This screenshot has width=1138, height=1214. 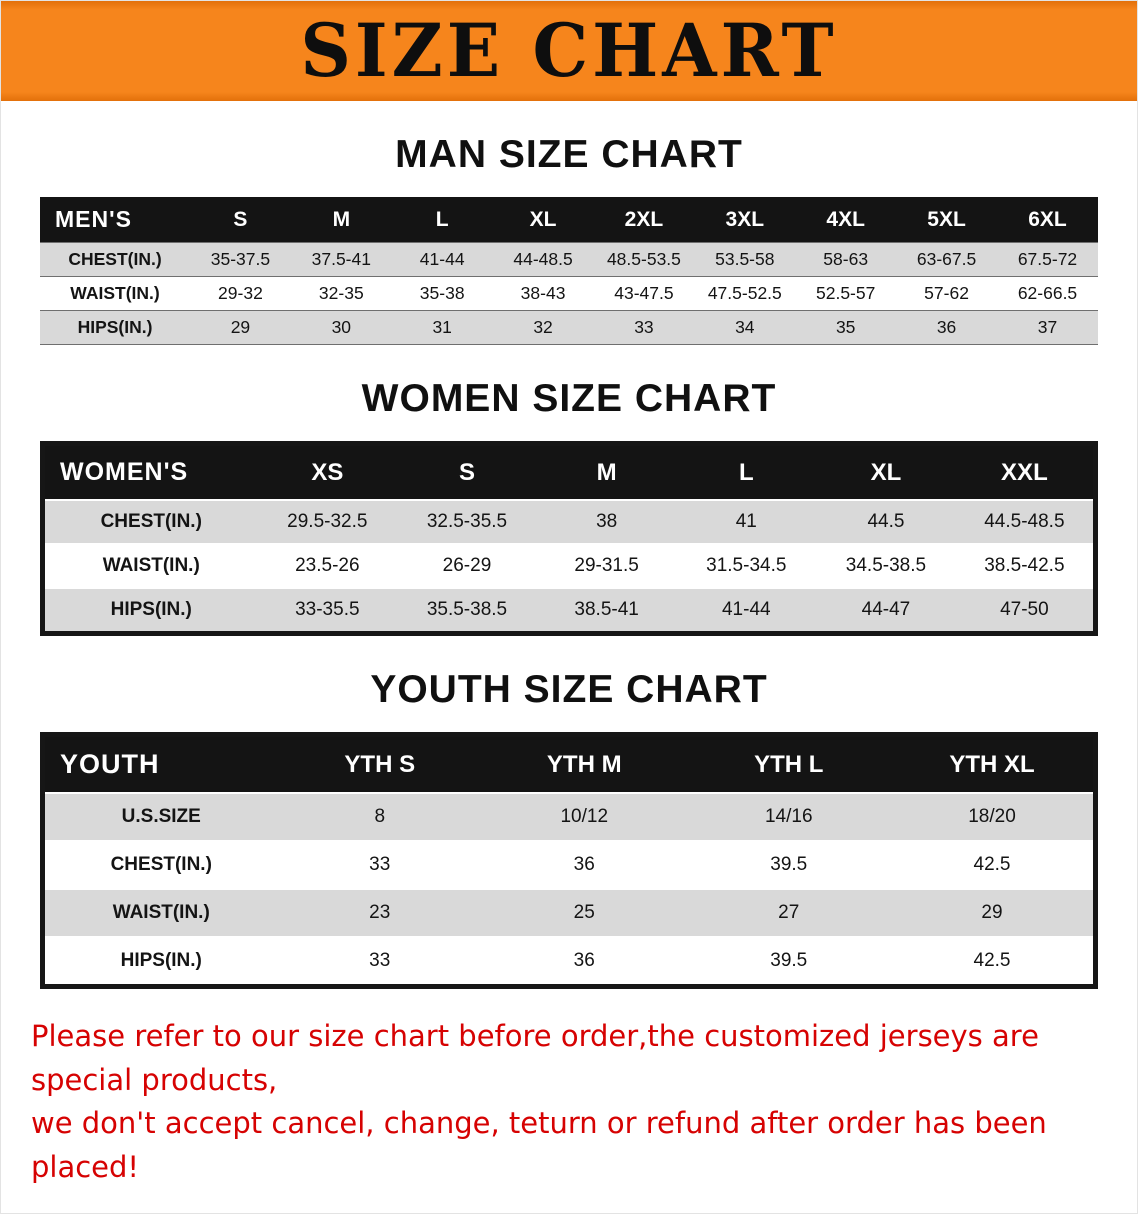 I want to click on measurement-row: HIPS(IN.) 29 30 31 32 33 34 35 36 37, so click(x=569, y=327).